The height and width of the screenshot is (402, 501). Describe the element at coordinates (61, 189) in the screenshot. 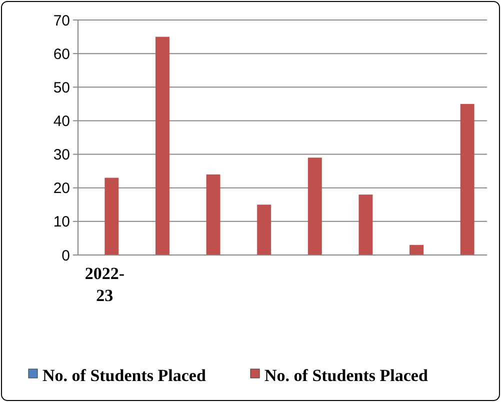

I see `y-tick-label: 20` at that location.